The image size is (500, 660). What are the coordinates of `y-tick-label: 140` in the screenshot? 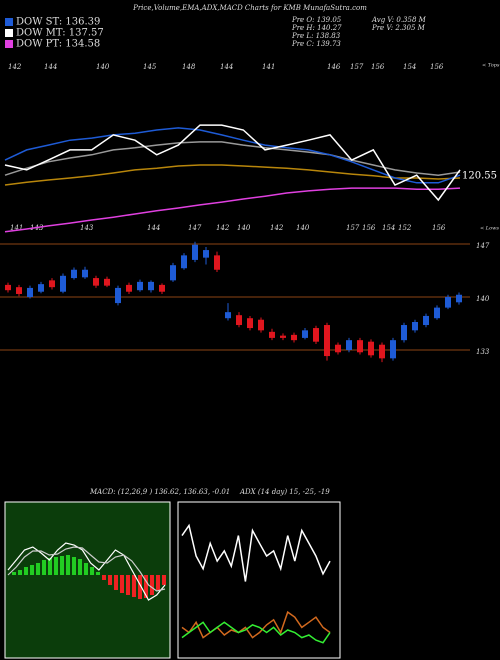 It's located at (483, 299).